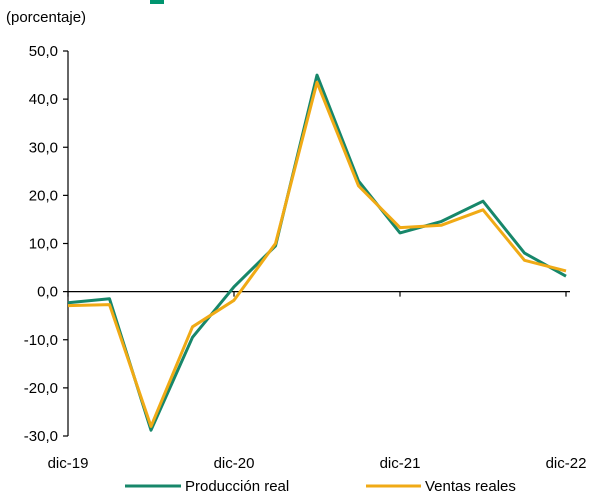 The image size is (595, 495). Describe the element at coordinates (566, 463) in the screenshot. I see `x-tick-label: dic-22` at that location.